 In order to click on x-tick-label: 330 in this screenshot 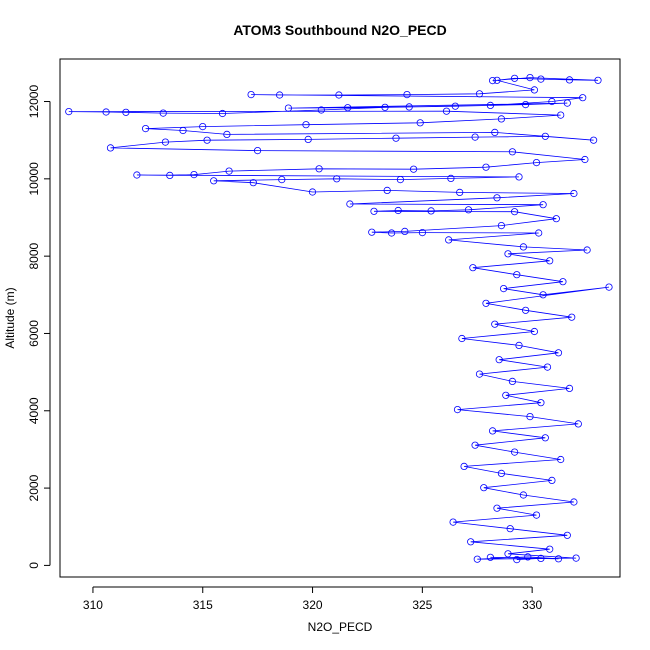, I will do `click(532, 605)`.